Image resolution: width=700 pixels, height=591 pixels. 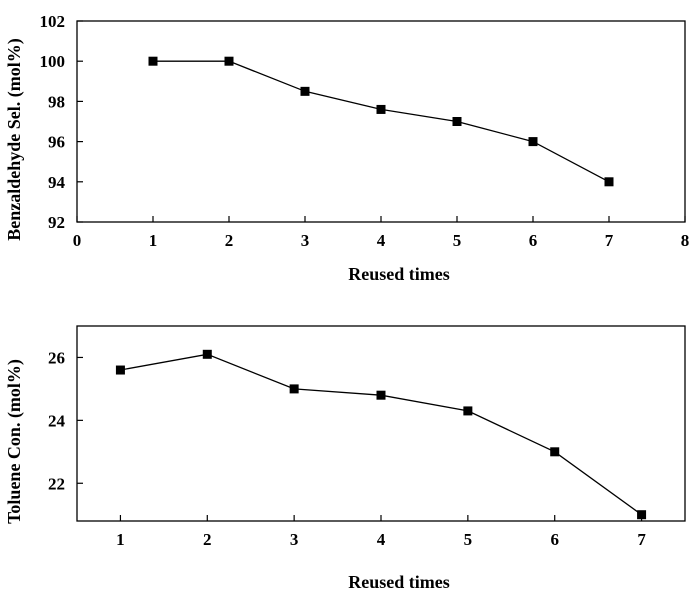 What do you see at coordinates (14, 441) in the screenshot?
I see `y-axis-title: Toluene Con. (mol%)` at bounding box center [14, 441].